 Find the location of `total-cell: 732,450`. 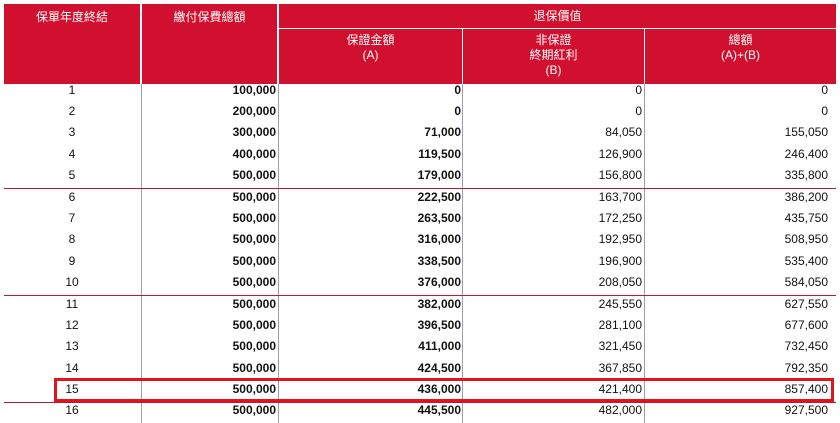

total-cell: 732,450 is located at coordinates (806, 346).